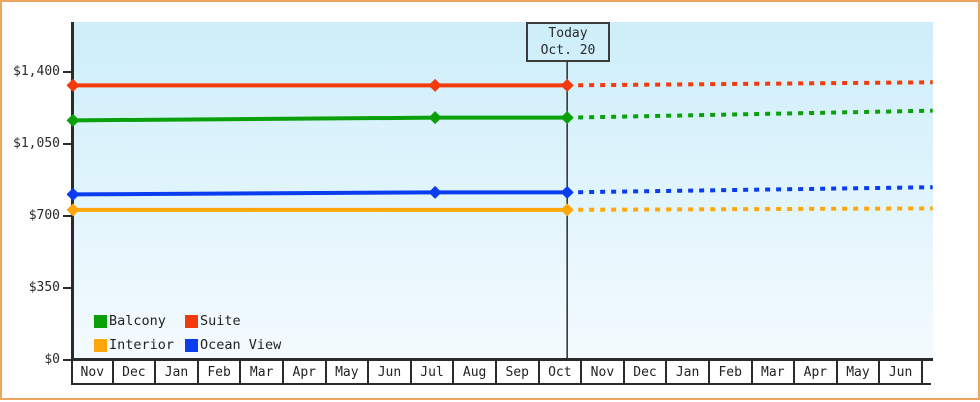 This screenshot has height=402, width=980. Describe the element at coordinates (220, 321) in the screenshot. I see `legend-label: Suite` at that location.